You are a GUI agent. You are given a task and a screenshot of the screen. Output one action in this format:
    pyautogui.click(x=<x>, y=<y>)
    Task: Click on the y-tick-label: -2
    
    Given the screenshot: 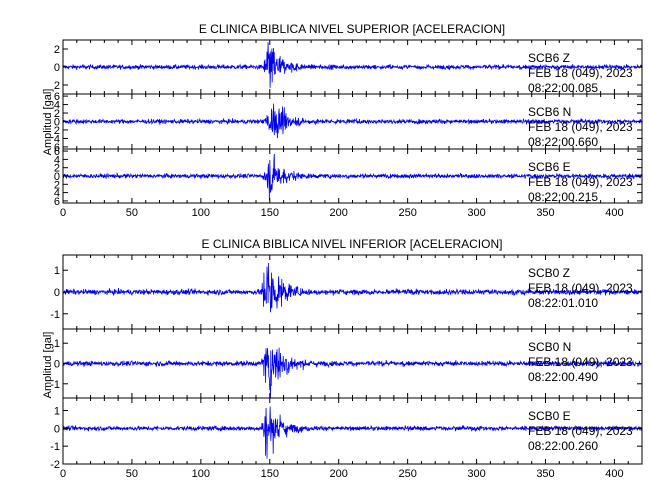 What is the action you would take?
    pyautogui.click(x=55, y=465)
    